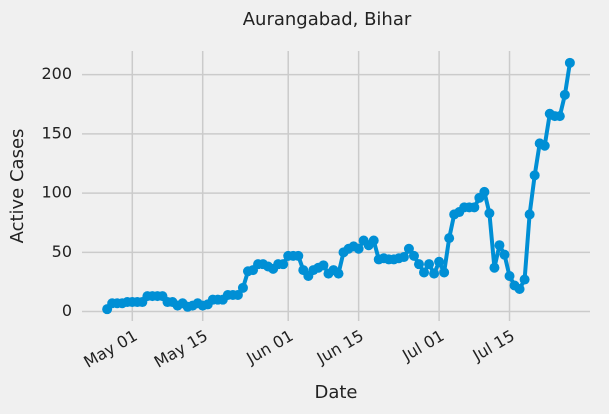 This screenshot has height=414, width=609. Describe the element at coordinates (340, 347) in the screenshot. I see `x-tick-label: Jun 15` at that location.